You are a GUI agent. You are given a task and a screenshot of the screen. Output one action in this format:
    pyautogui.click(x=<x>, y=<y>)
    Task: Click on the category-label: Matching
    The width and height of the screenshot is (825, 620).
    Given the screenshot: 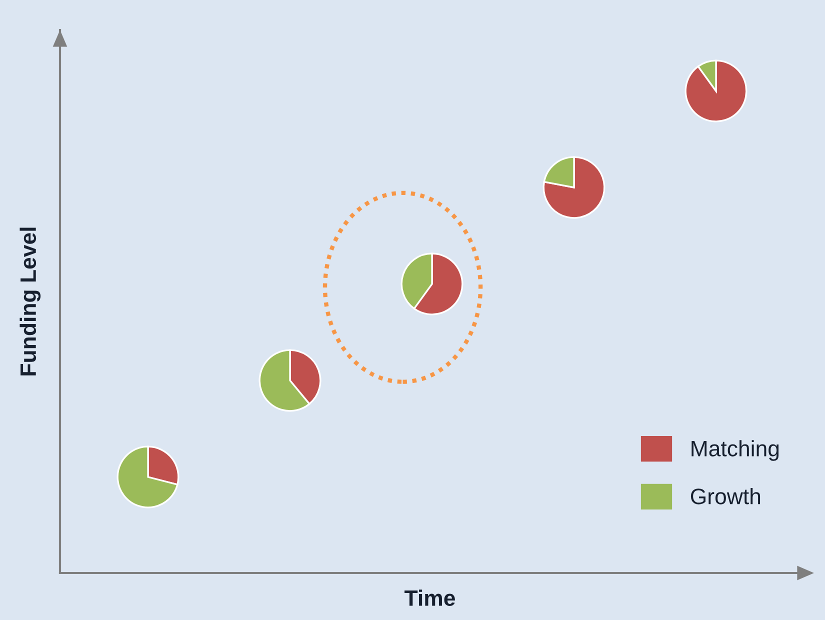 What is the action you would take?
    pyautogui.click(x=735, y=450)
    